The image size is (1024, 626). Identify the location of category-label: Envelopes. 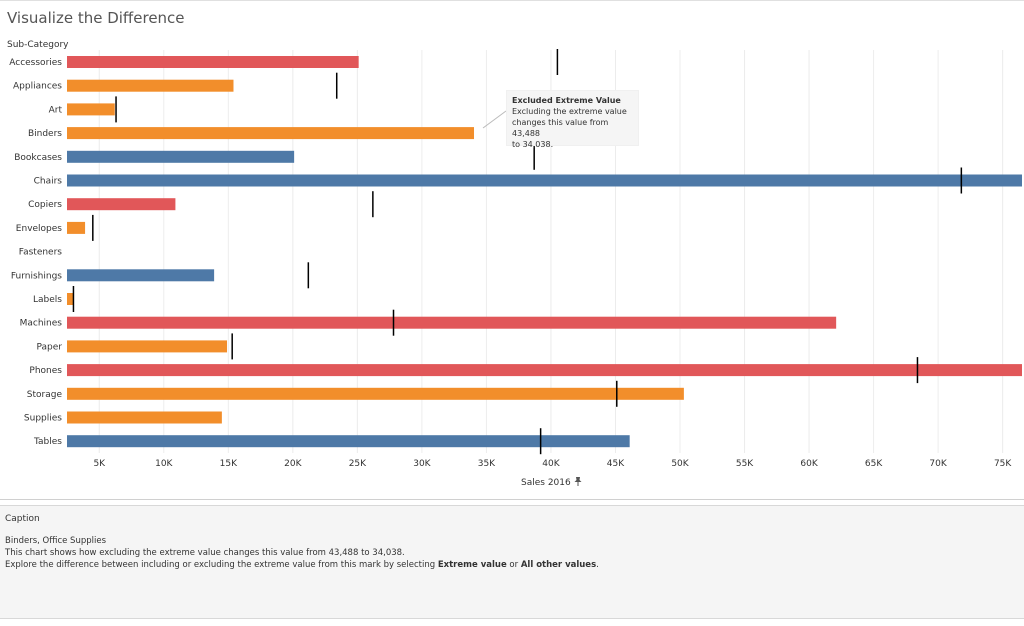
(39, 229).